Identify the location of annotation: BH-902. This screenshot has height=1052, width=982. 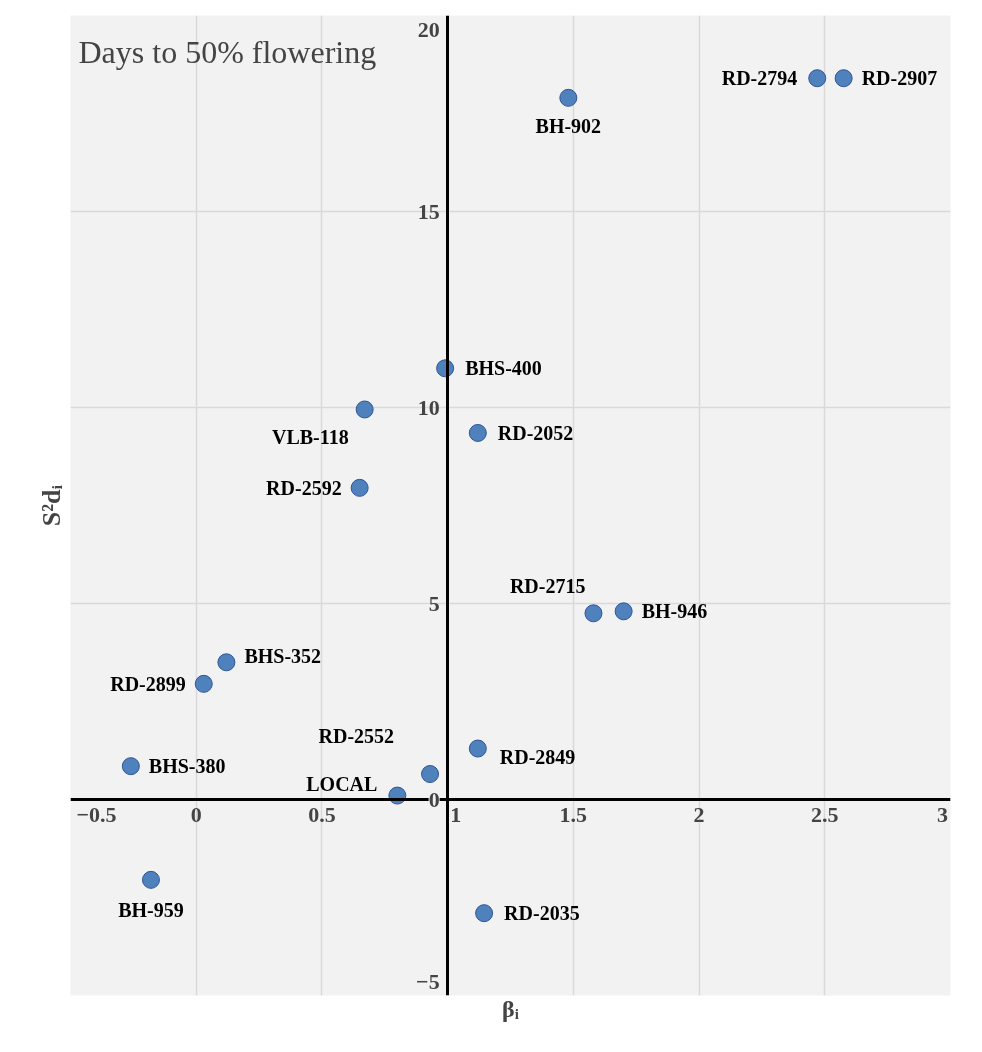
(568, 125).